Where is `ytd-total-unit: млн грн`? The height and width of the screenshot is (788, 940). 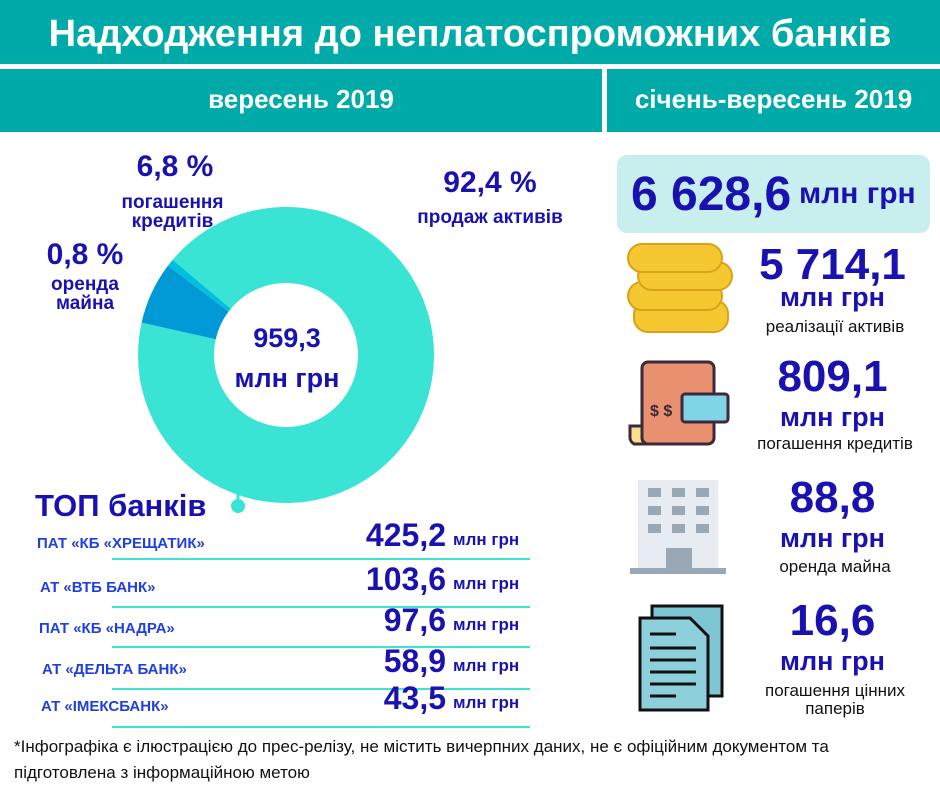 ytd-total-unit: млн грн is located at coordinates (857, 193).